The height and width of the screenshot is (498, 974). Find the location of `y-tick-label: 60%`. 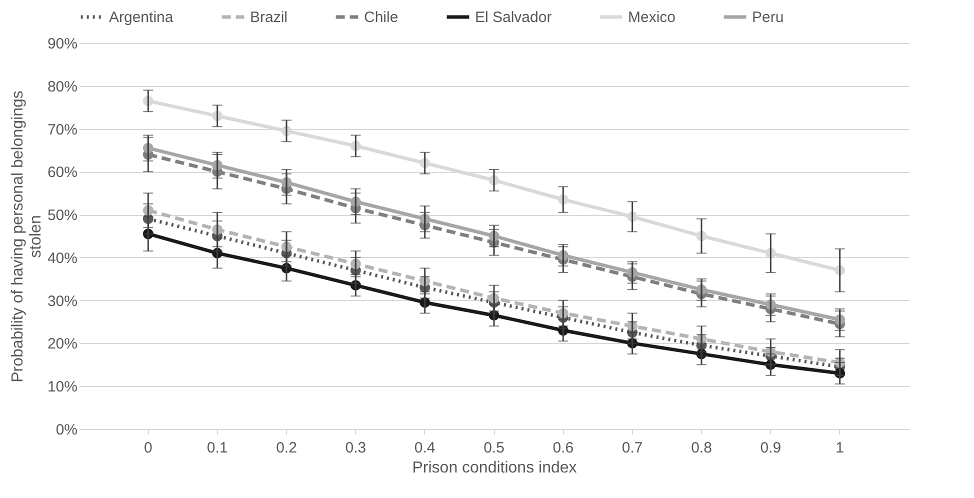

y-tick-label: 60% is located at coordinates (62, 173).